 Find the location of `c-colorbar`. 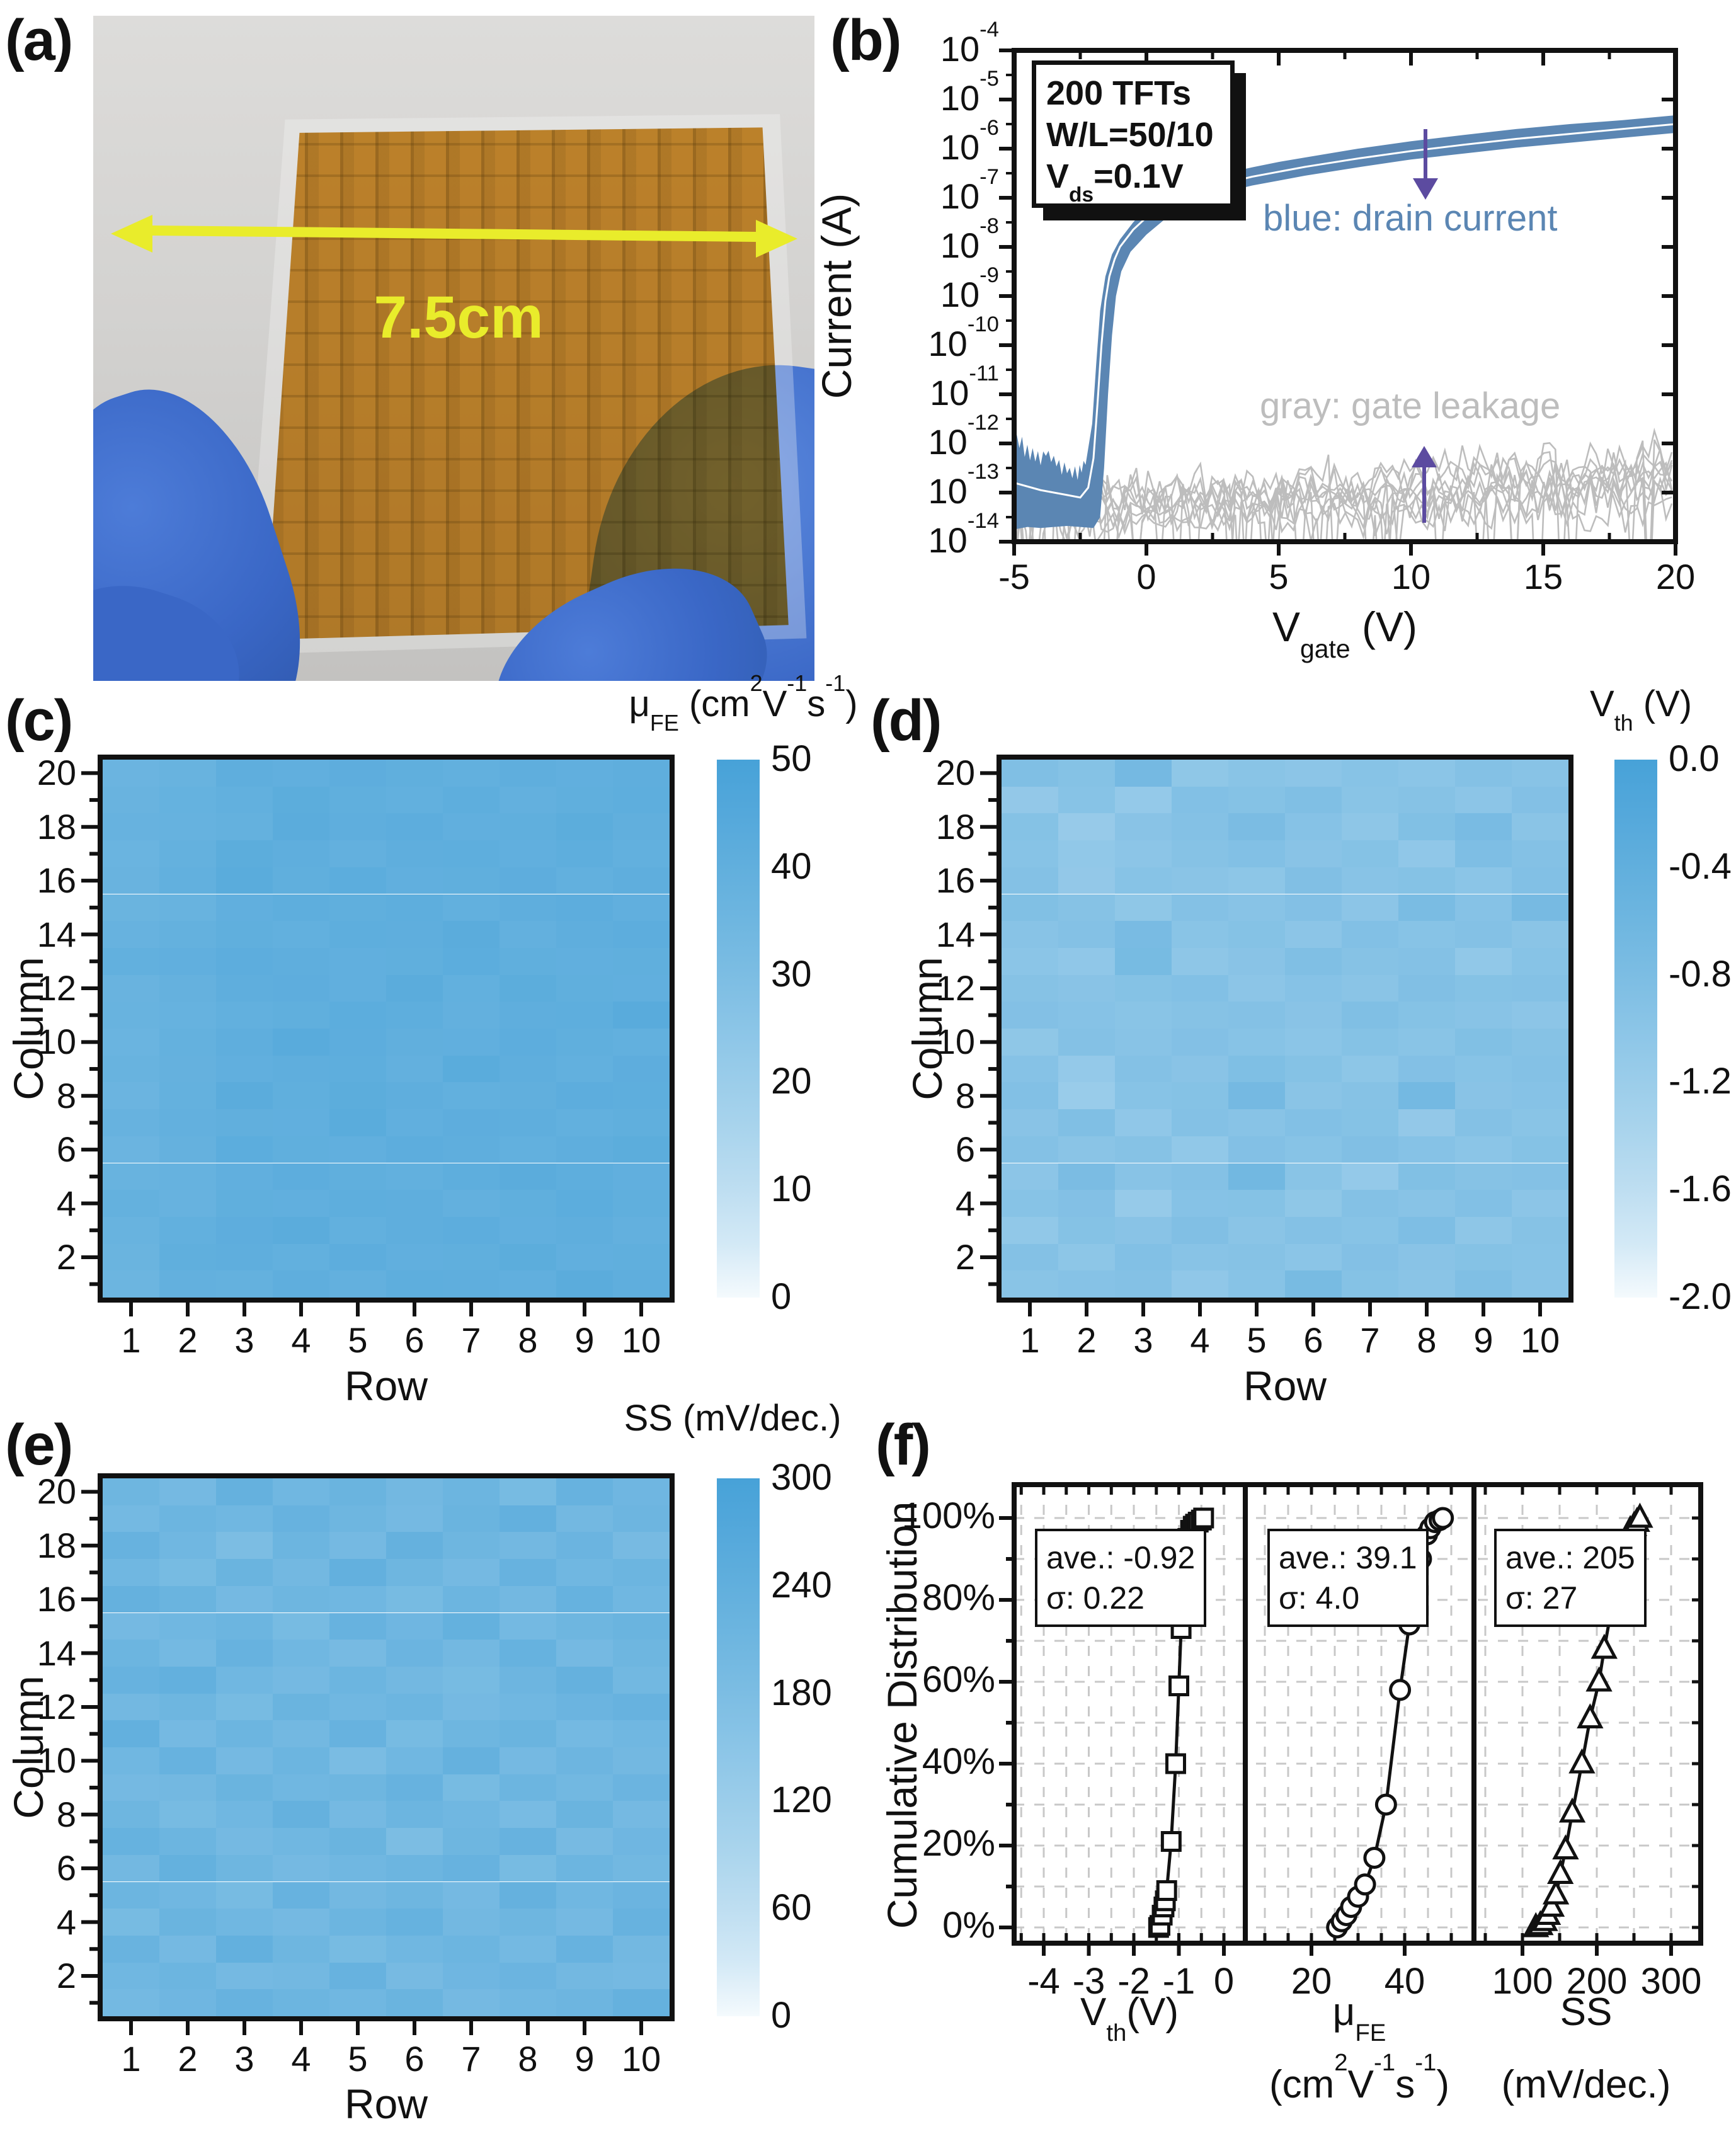

c-colorbar is located at coordinates (738, 1029).